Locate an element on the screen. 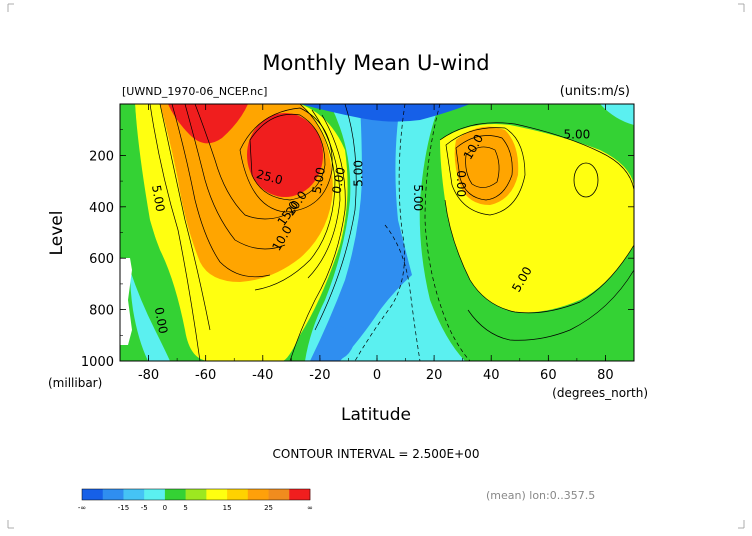 The image size is (752, 536). y-tick-label: 600 is located at coordinates (101, 259).